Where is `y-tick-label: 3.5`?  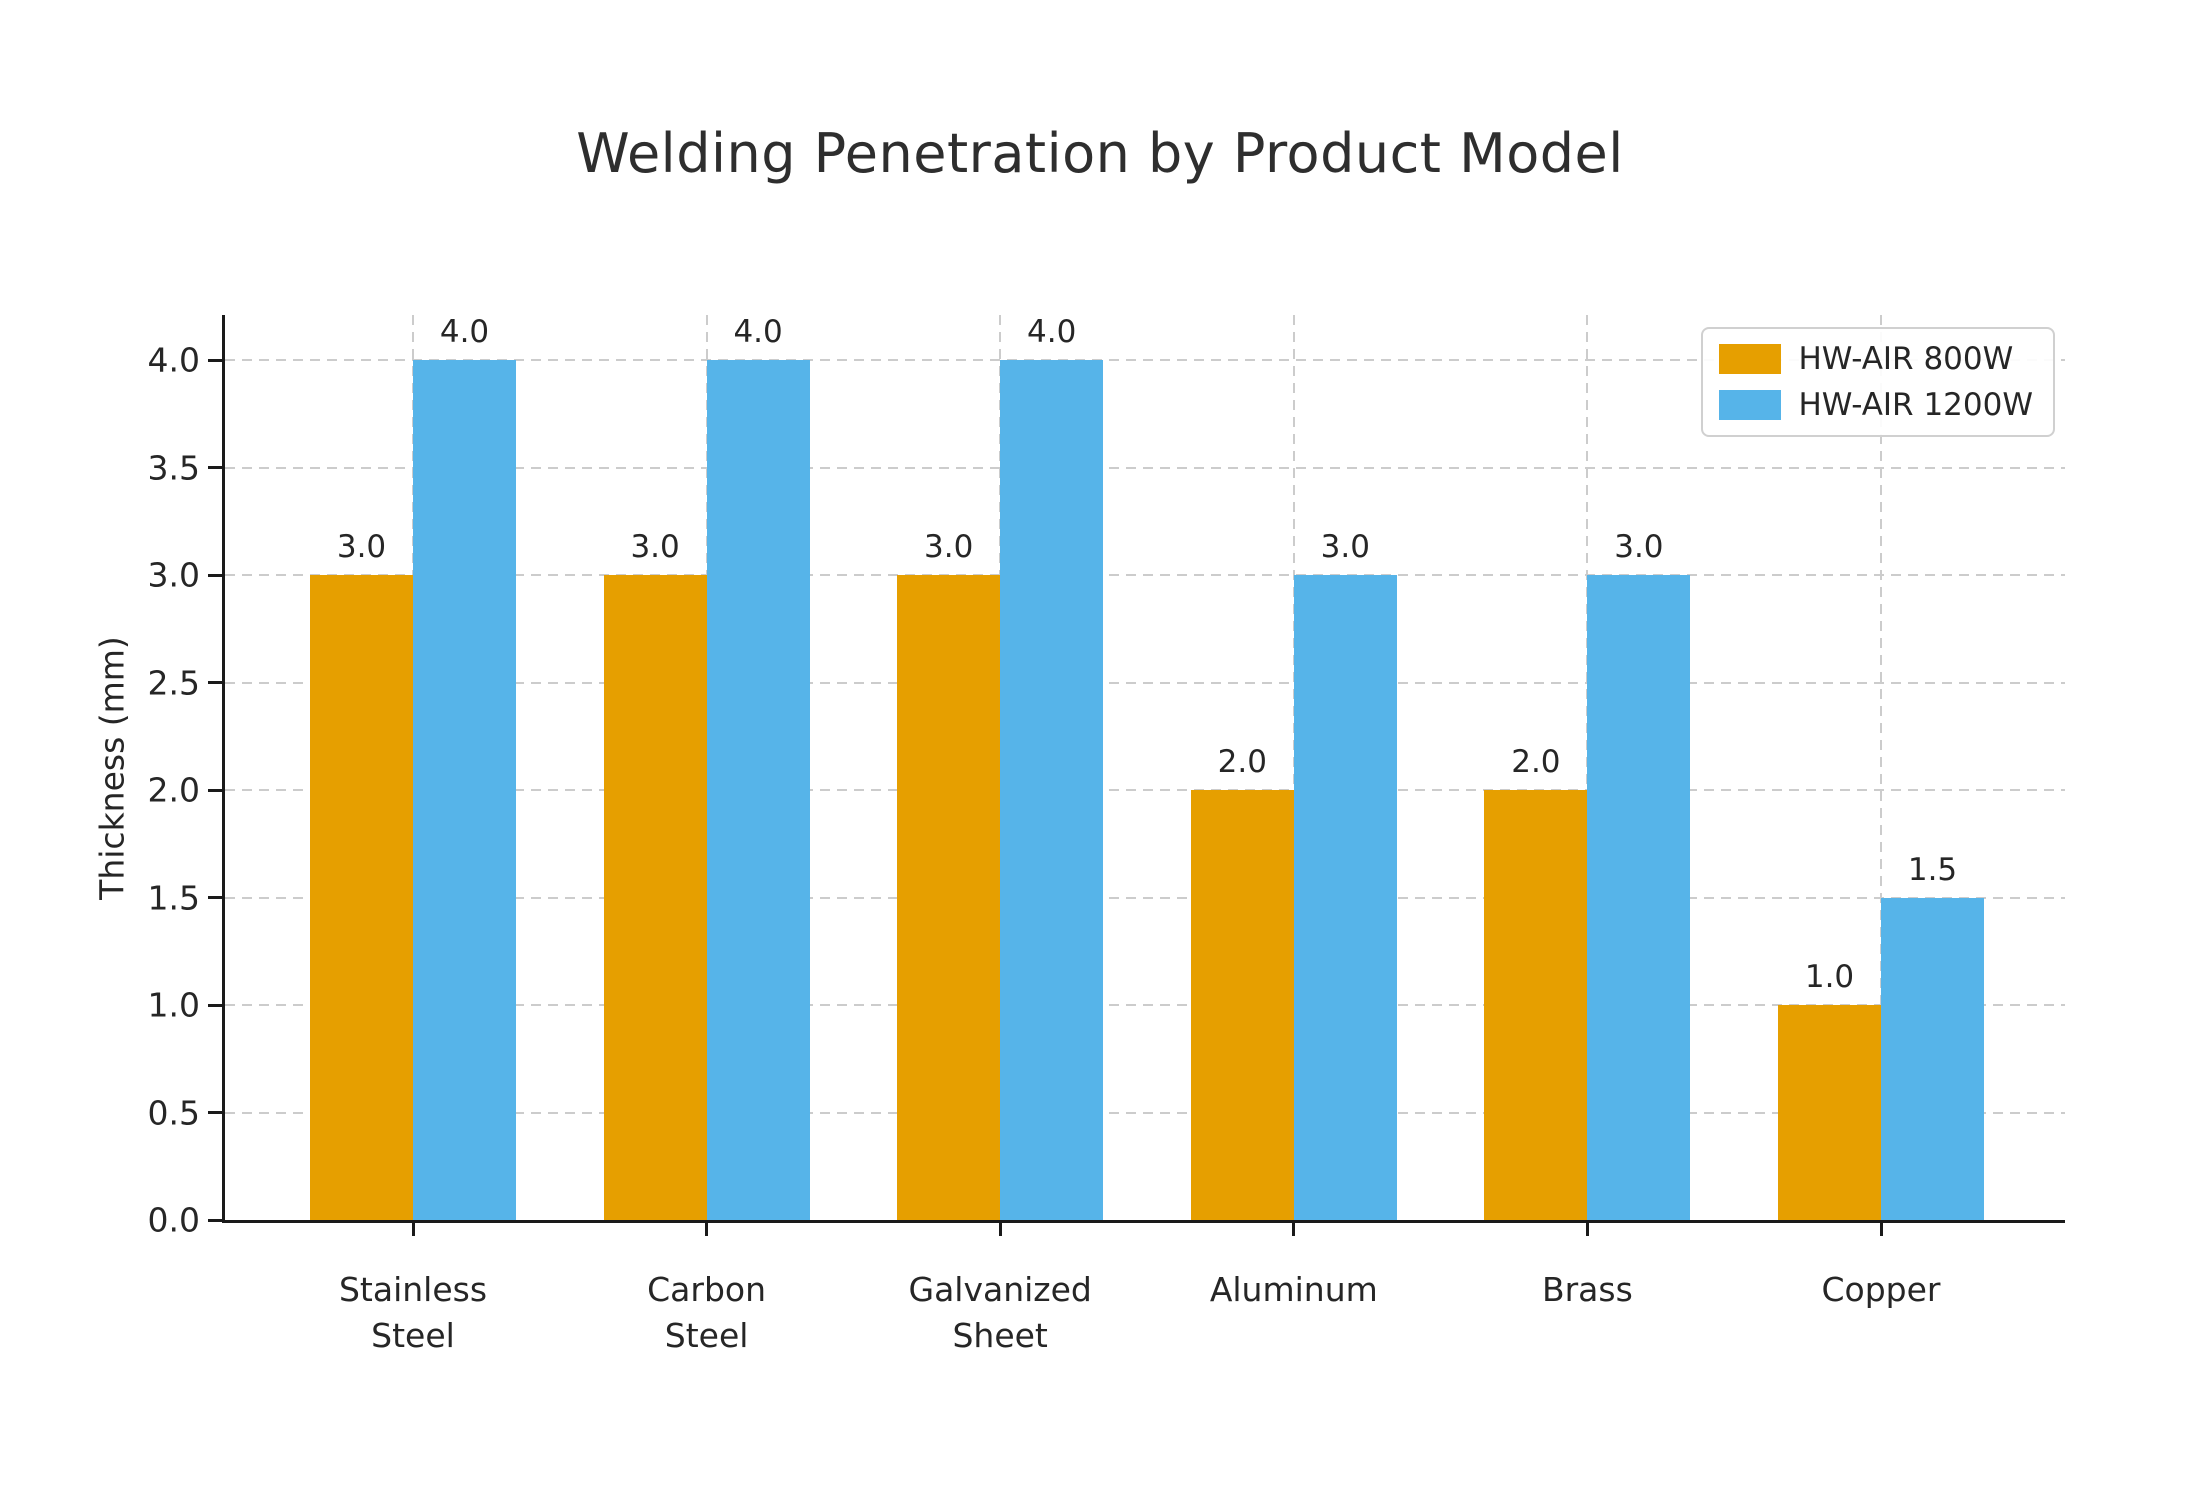
y-tick-label: 3.5 is located at coordinates (173, 467).